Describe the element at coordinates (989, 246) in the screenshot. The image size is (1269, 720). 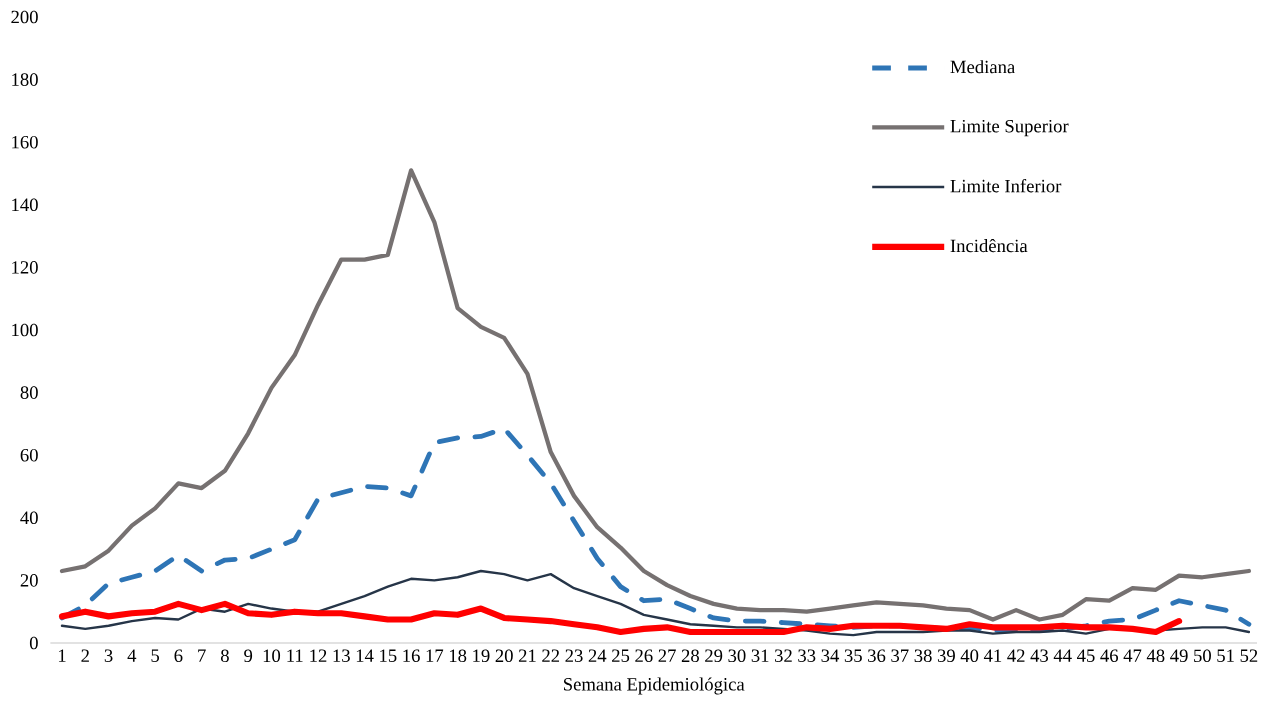
I see `legend-label: Incidência` at that location.